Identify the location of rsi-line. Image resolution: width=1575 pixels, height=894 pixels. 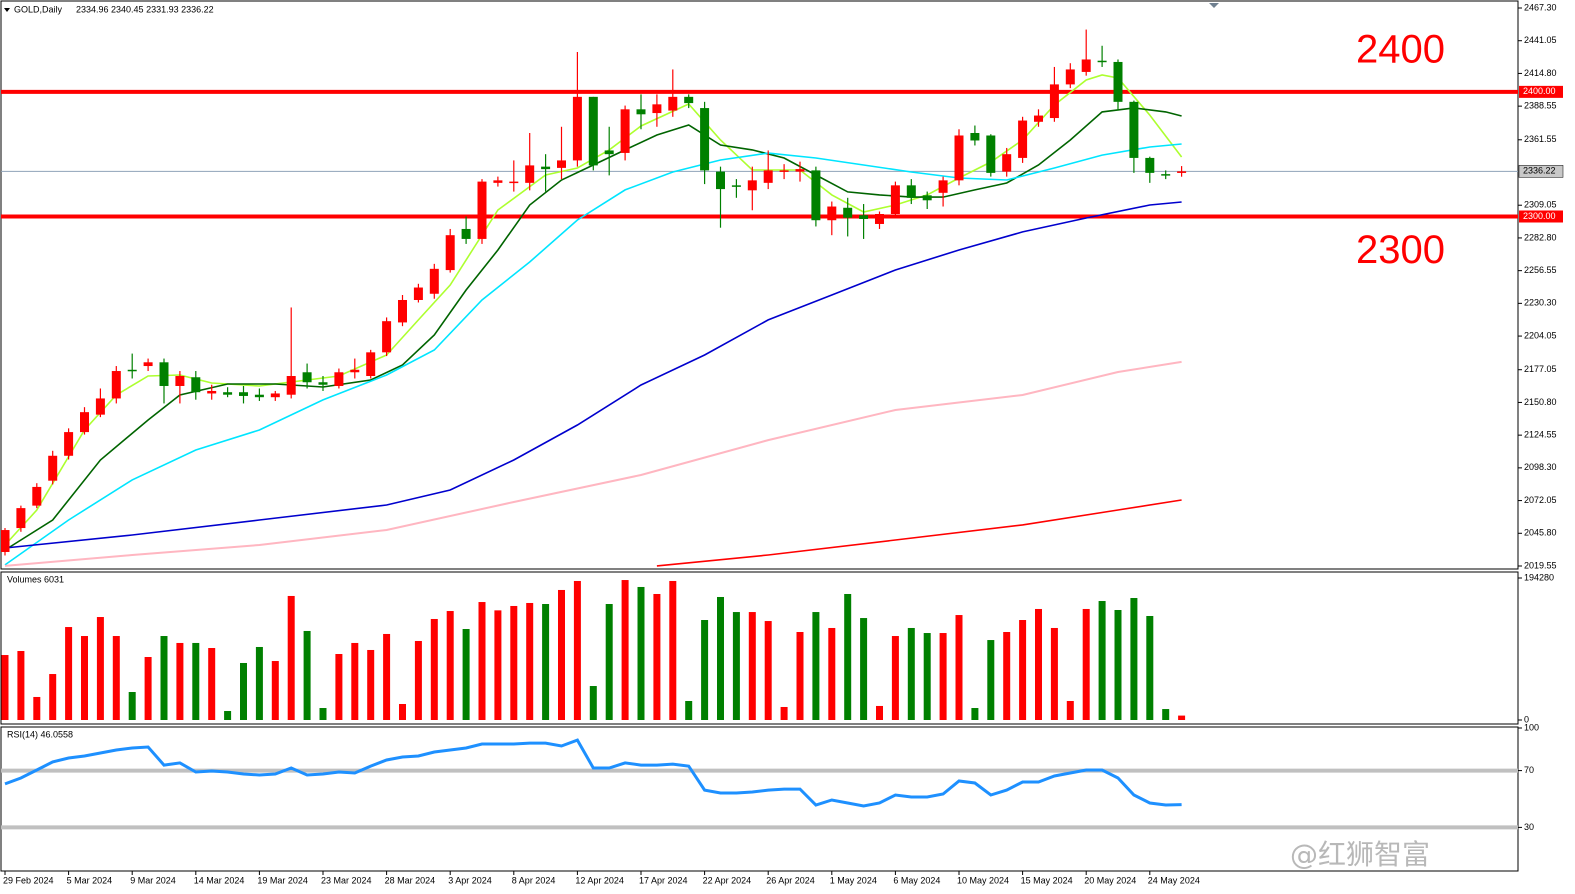
(593, 773).